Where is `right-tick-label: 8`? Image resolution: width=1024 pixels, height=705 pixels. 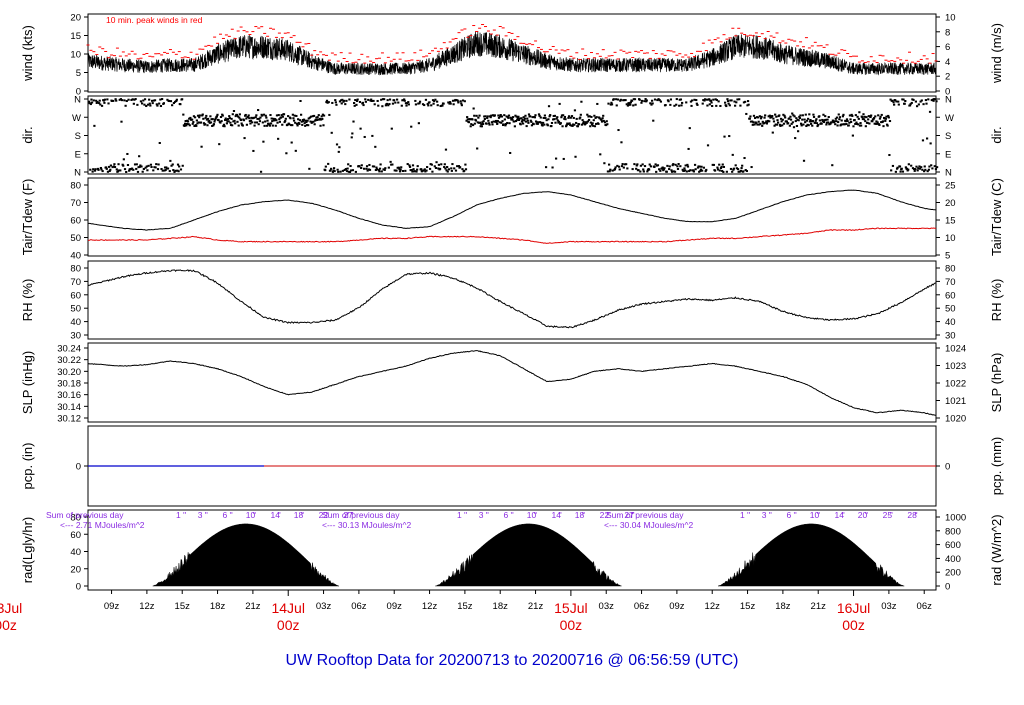
right-tick-label: 8 is located at coordinates (947, 32).